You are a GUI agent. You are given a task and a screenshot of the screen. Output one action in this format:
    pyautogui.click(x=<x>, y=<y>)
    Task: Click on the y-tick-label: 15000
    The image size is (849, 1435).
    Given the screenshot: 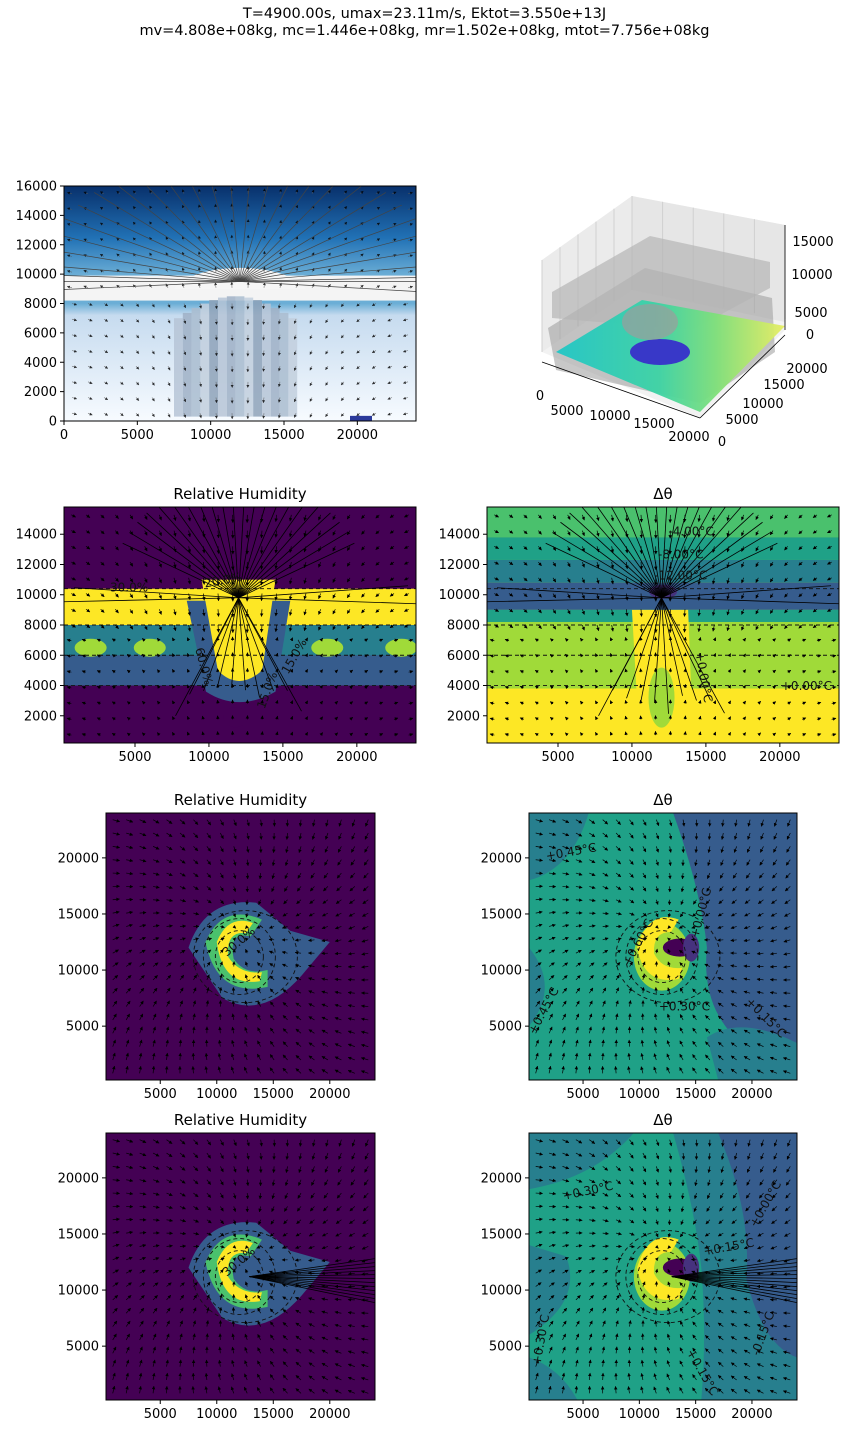 What is the action you would take?
    pyautogui.click(x=783, y=385)
    